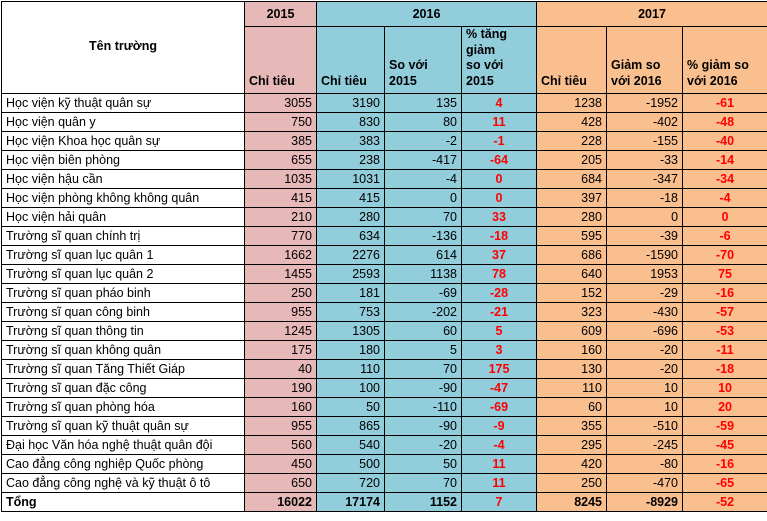 This screenshot has width=767, height=521. What do you see at coordinates (645, 235) in the screenshot?
I see `decrease-vs-2016-cell: -39` at bounding box center [645, 235].